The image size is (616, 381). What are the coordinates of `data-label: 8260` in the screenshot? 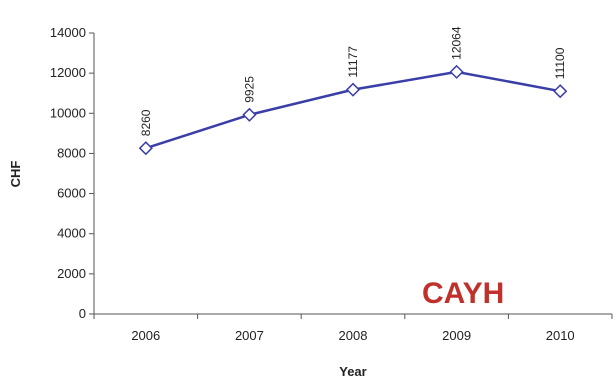 It's located at (146, 122).